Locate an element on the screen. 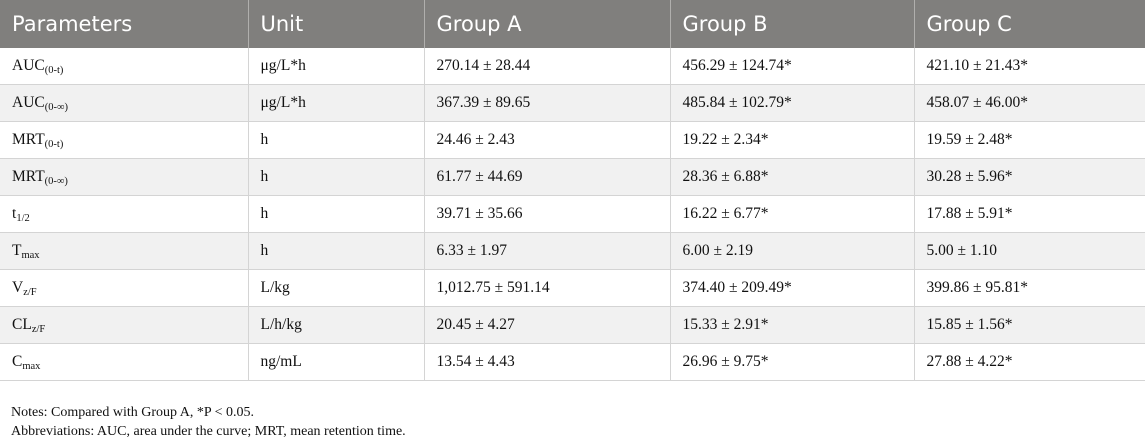  group-a-cell: 20.45 ± 4.27 is located at coordinates (547, 325).